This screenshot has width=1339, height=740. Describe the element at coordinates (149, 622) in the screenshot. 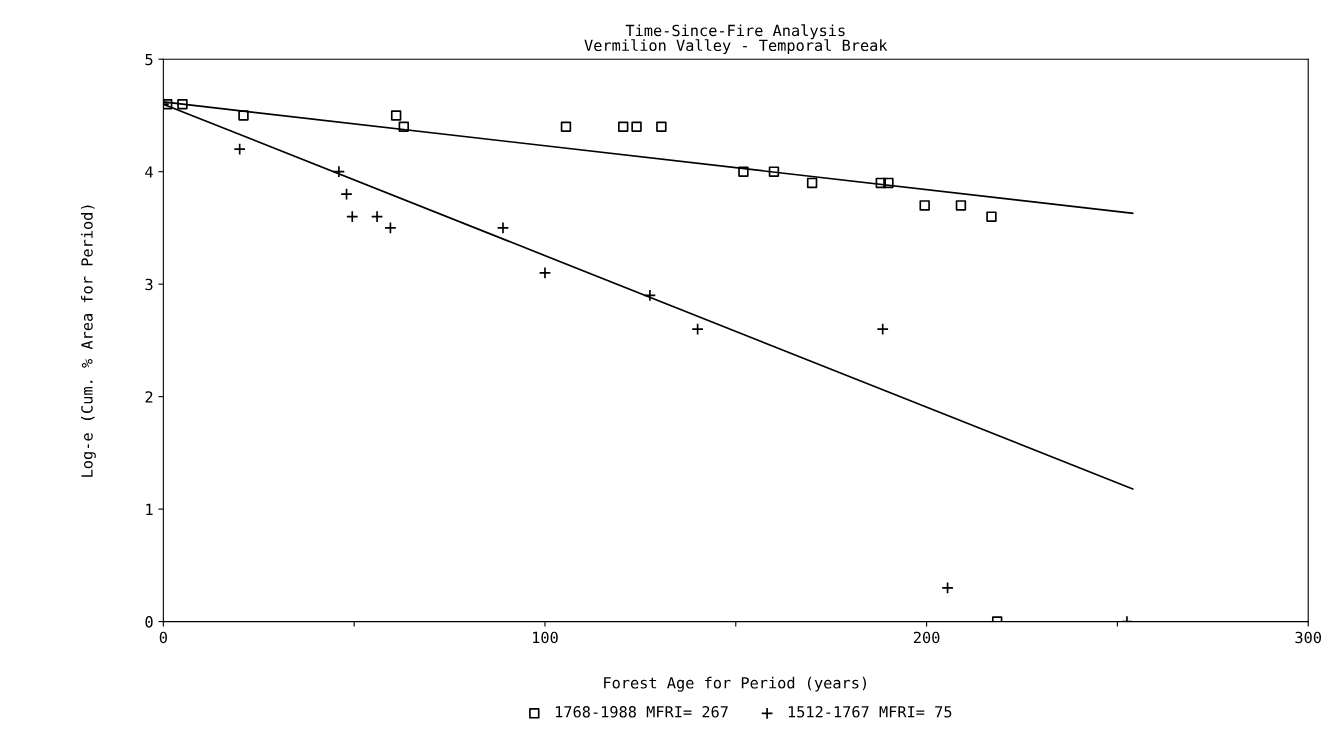

I see `y-tick-label: 0` at that location.